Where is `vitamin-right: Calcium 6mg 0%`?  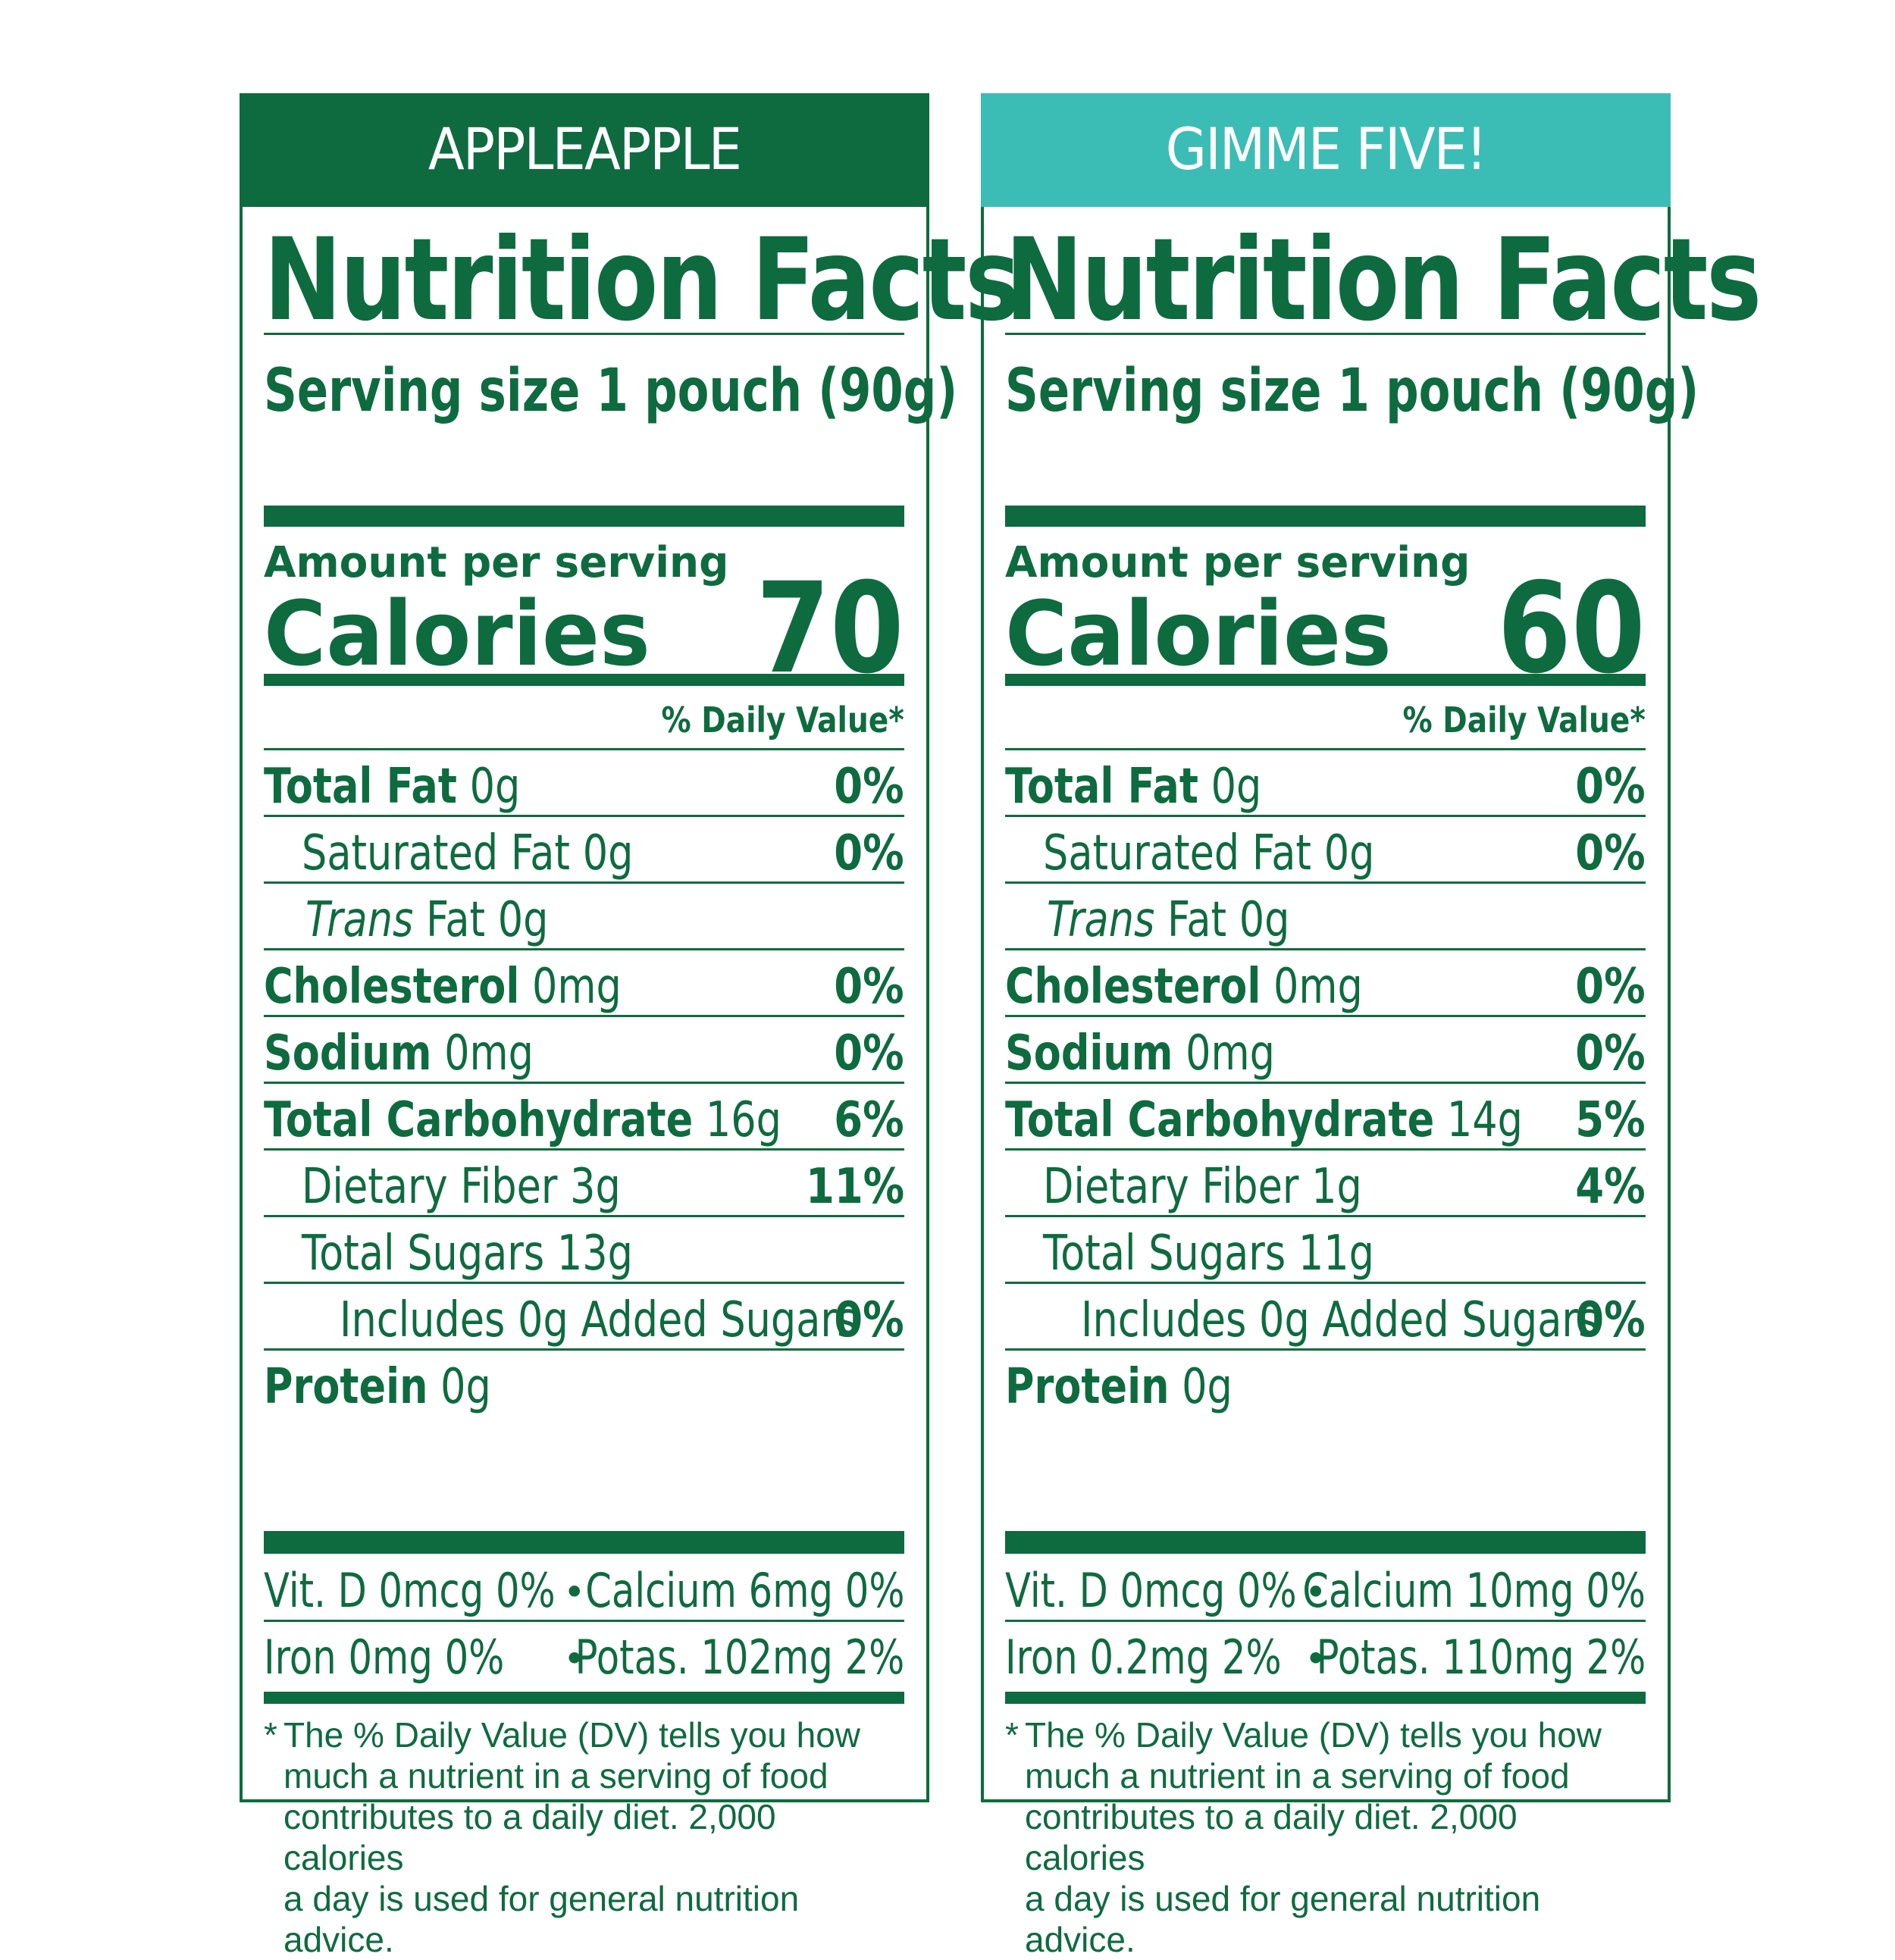
vitamin-right: Calcium 6mg 0% is located at coordinates (744, 1590).